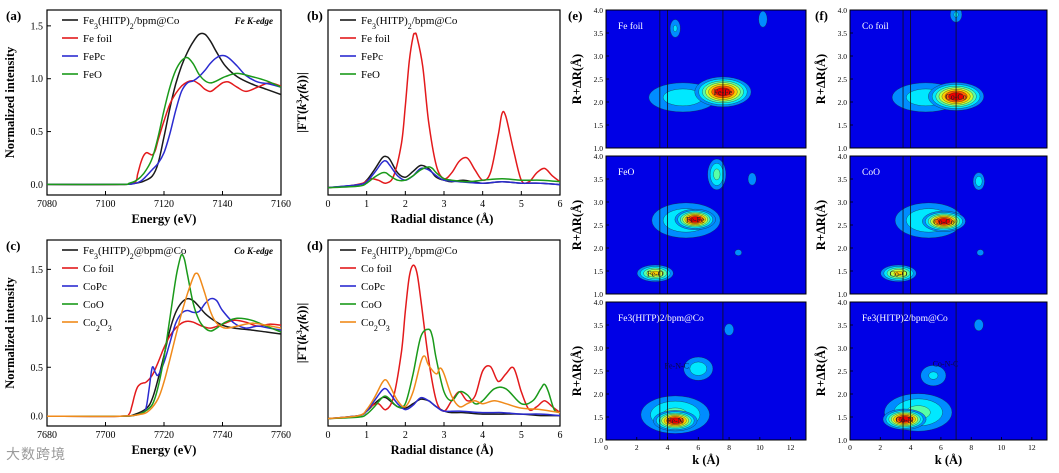 The height and width of the screenshot is (473, 1059). Describe the element at coordinates (164, 204) in the screenshot. I see `x-tick-label: 7120` at that location.